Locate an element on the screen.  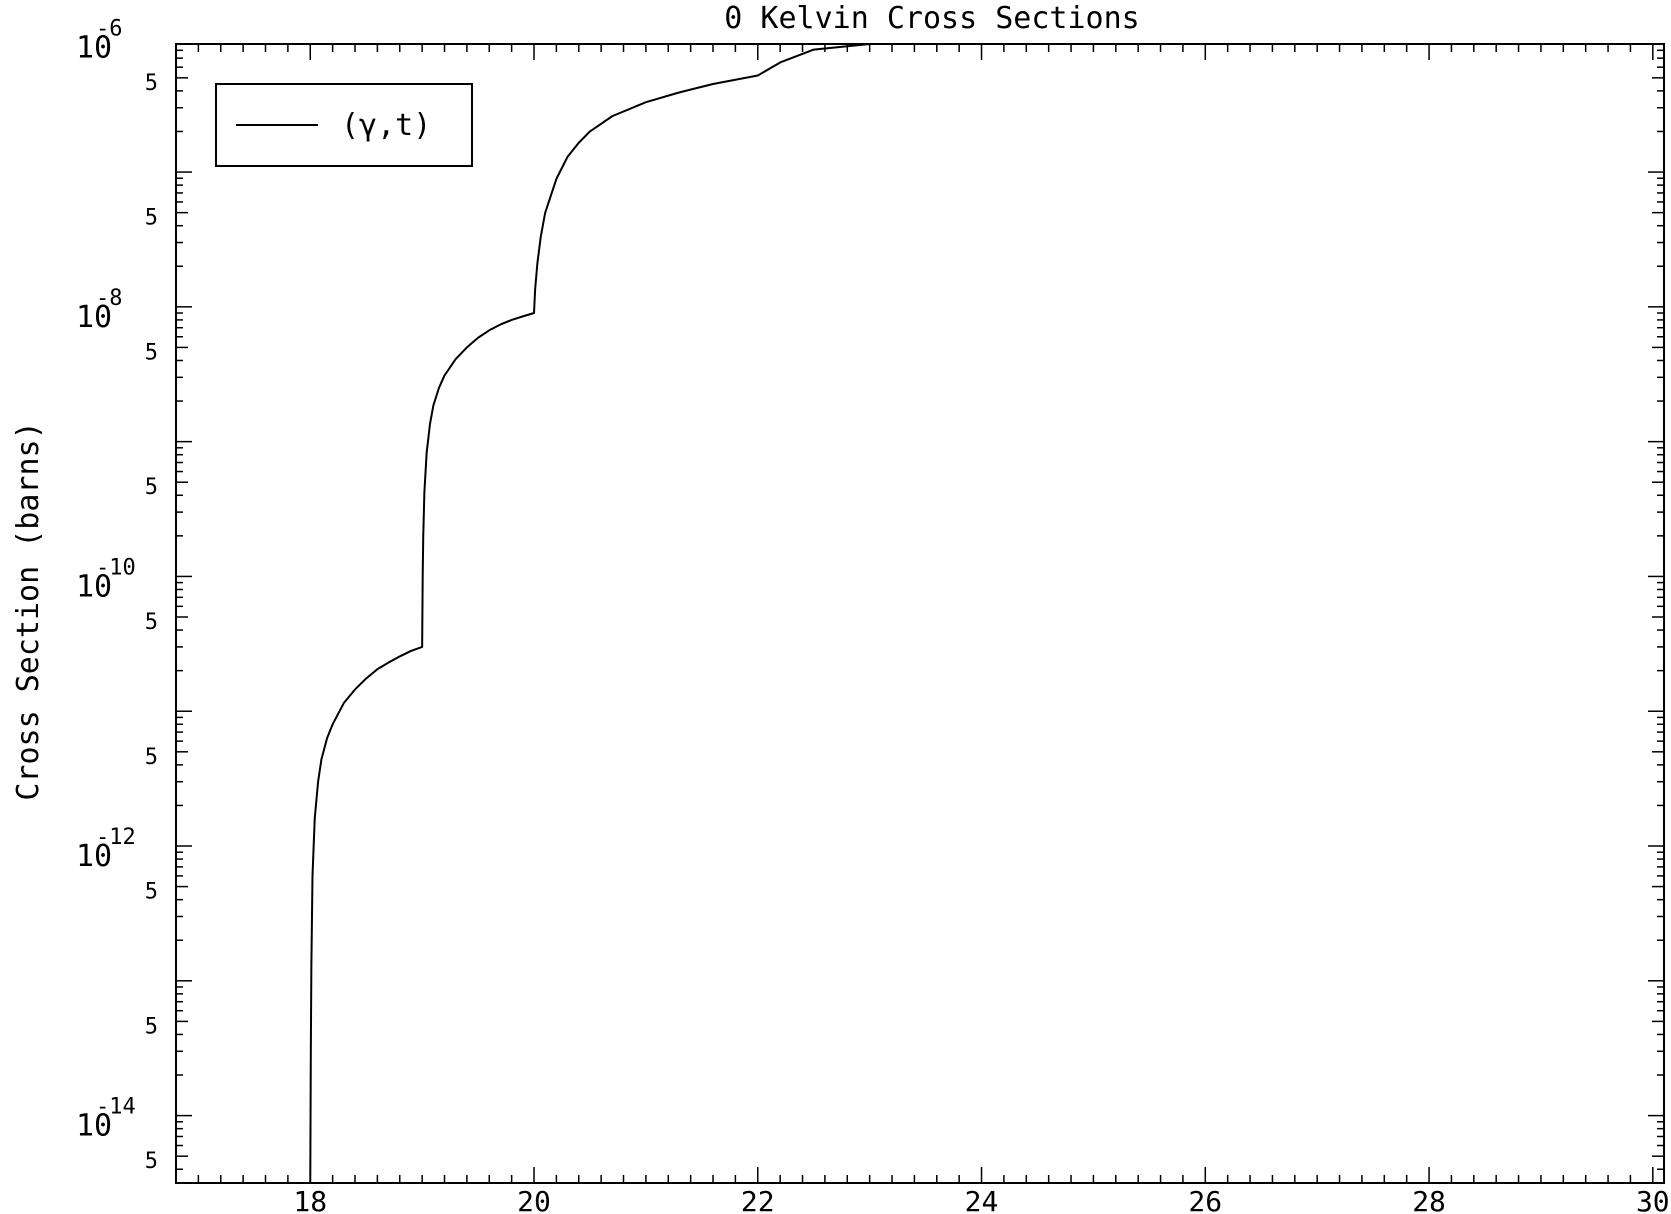
y-decade-tick-exponent: -6 is located at coordinates (109, 28).